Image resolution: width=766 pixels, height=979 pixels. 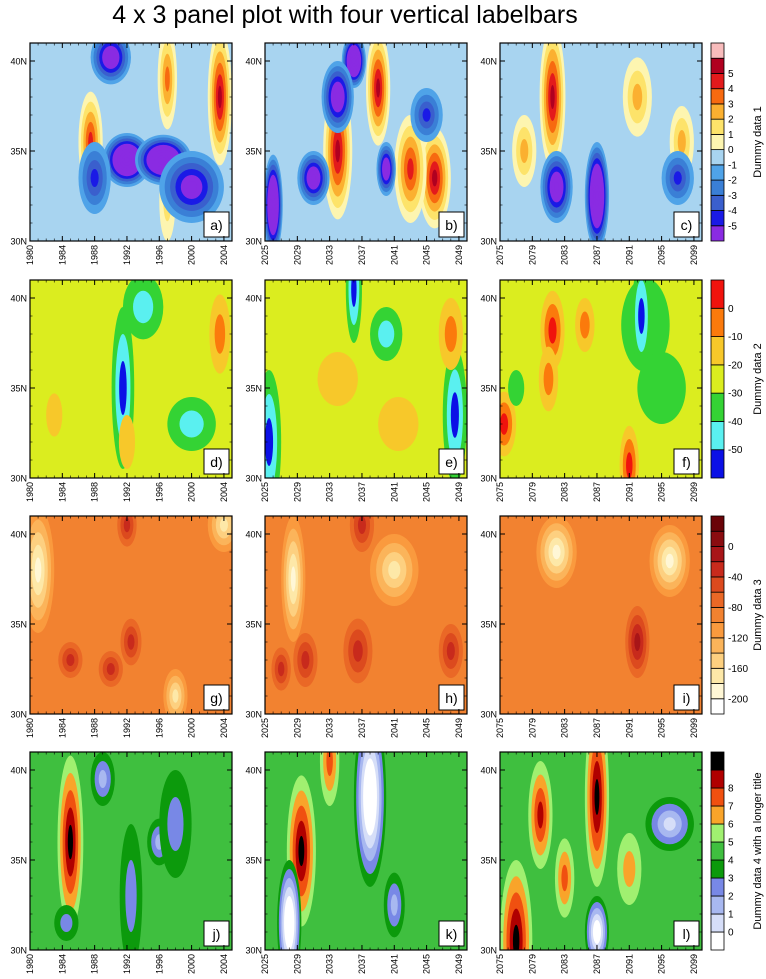 I want to click on labelbar-tick-label: -160, so click(x=738, y=669).